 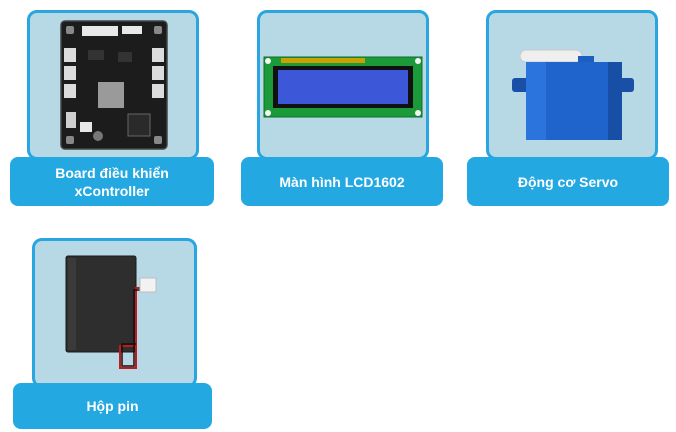 I want to click on battery-label: Hộp pin, so click(x=112, y=406).